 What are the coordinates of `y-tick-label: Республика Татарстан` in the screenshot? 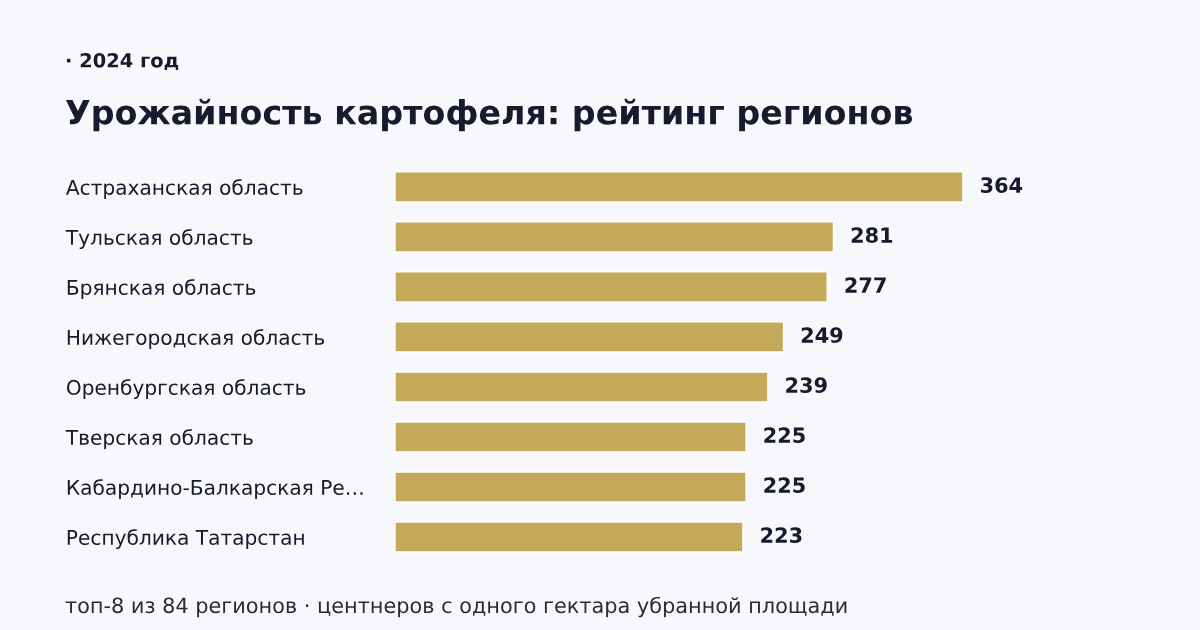 It's located at (185, 539).